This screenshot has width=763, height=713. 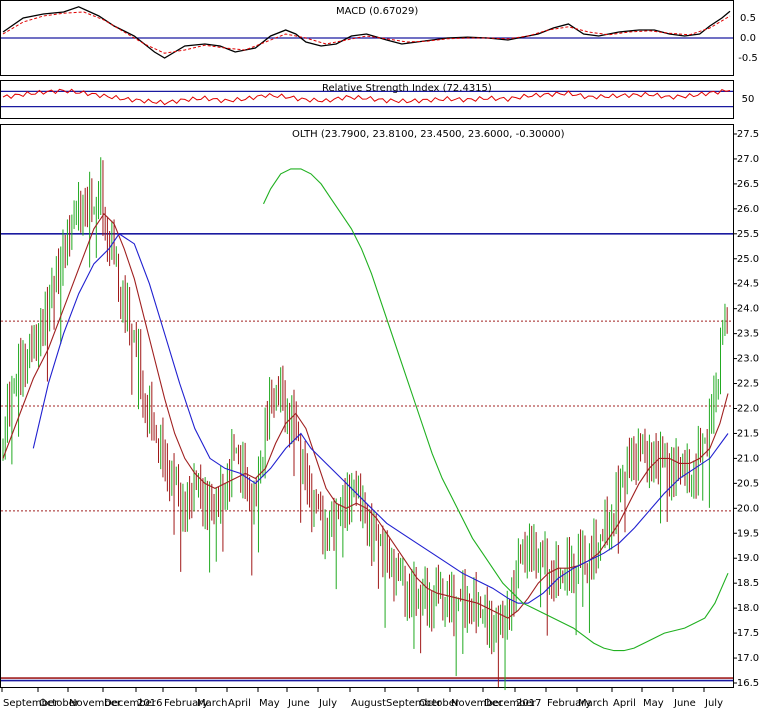 What do you see at coordinates (748, 608) in the screenshot?
I see `price-tick-label: 18.0` at bounding box center [748, 608].